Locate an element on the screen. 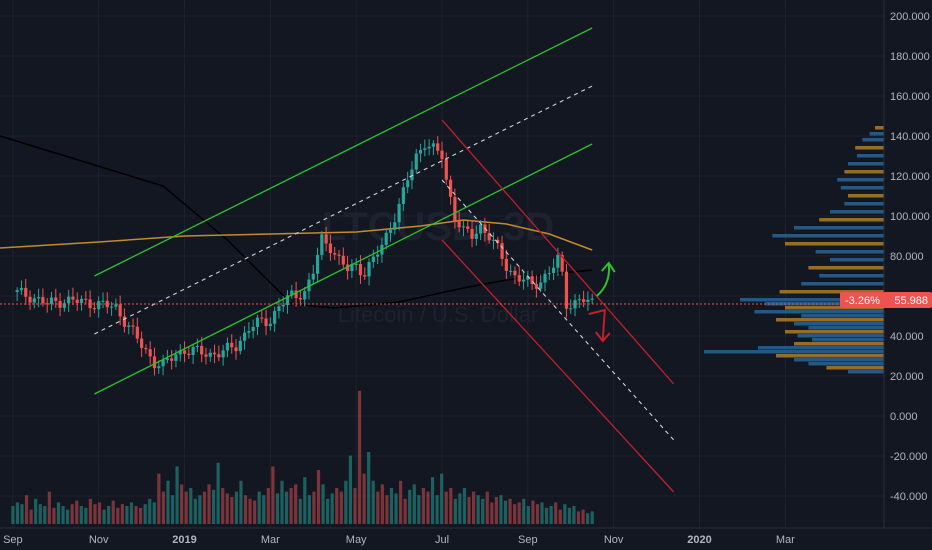  time-axis: Sep Nov 2019 Mar May Jul Sep Nov 2020 Mar is located at coordinates (399, 540).